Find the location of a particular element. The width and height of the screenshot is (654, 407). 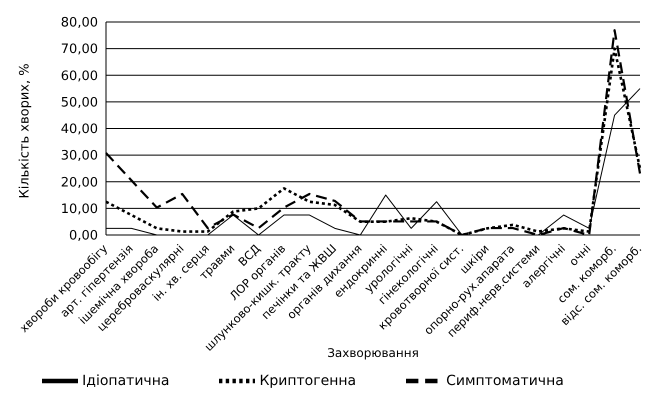

legend-label: Симптоматична is located at coordinates (505, 380).